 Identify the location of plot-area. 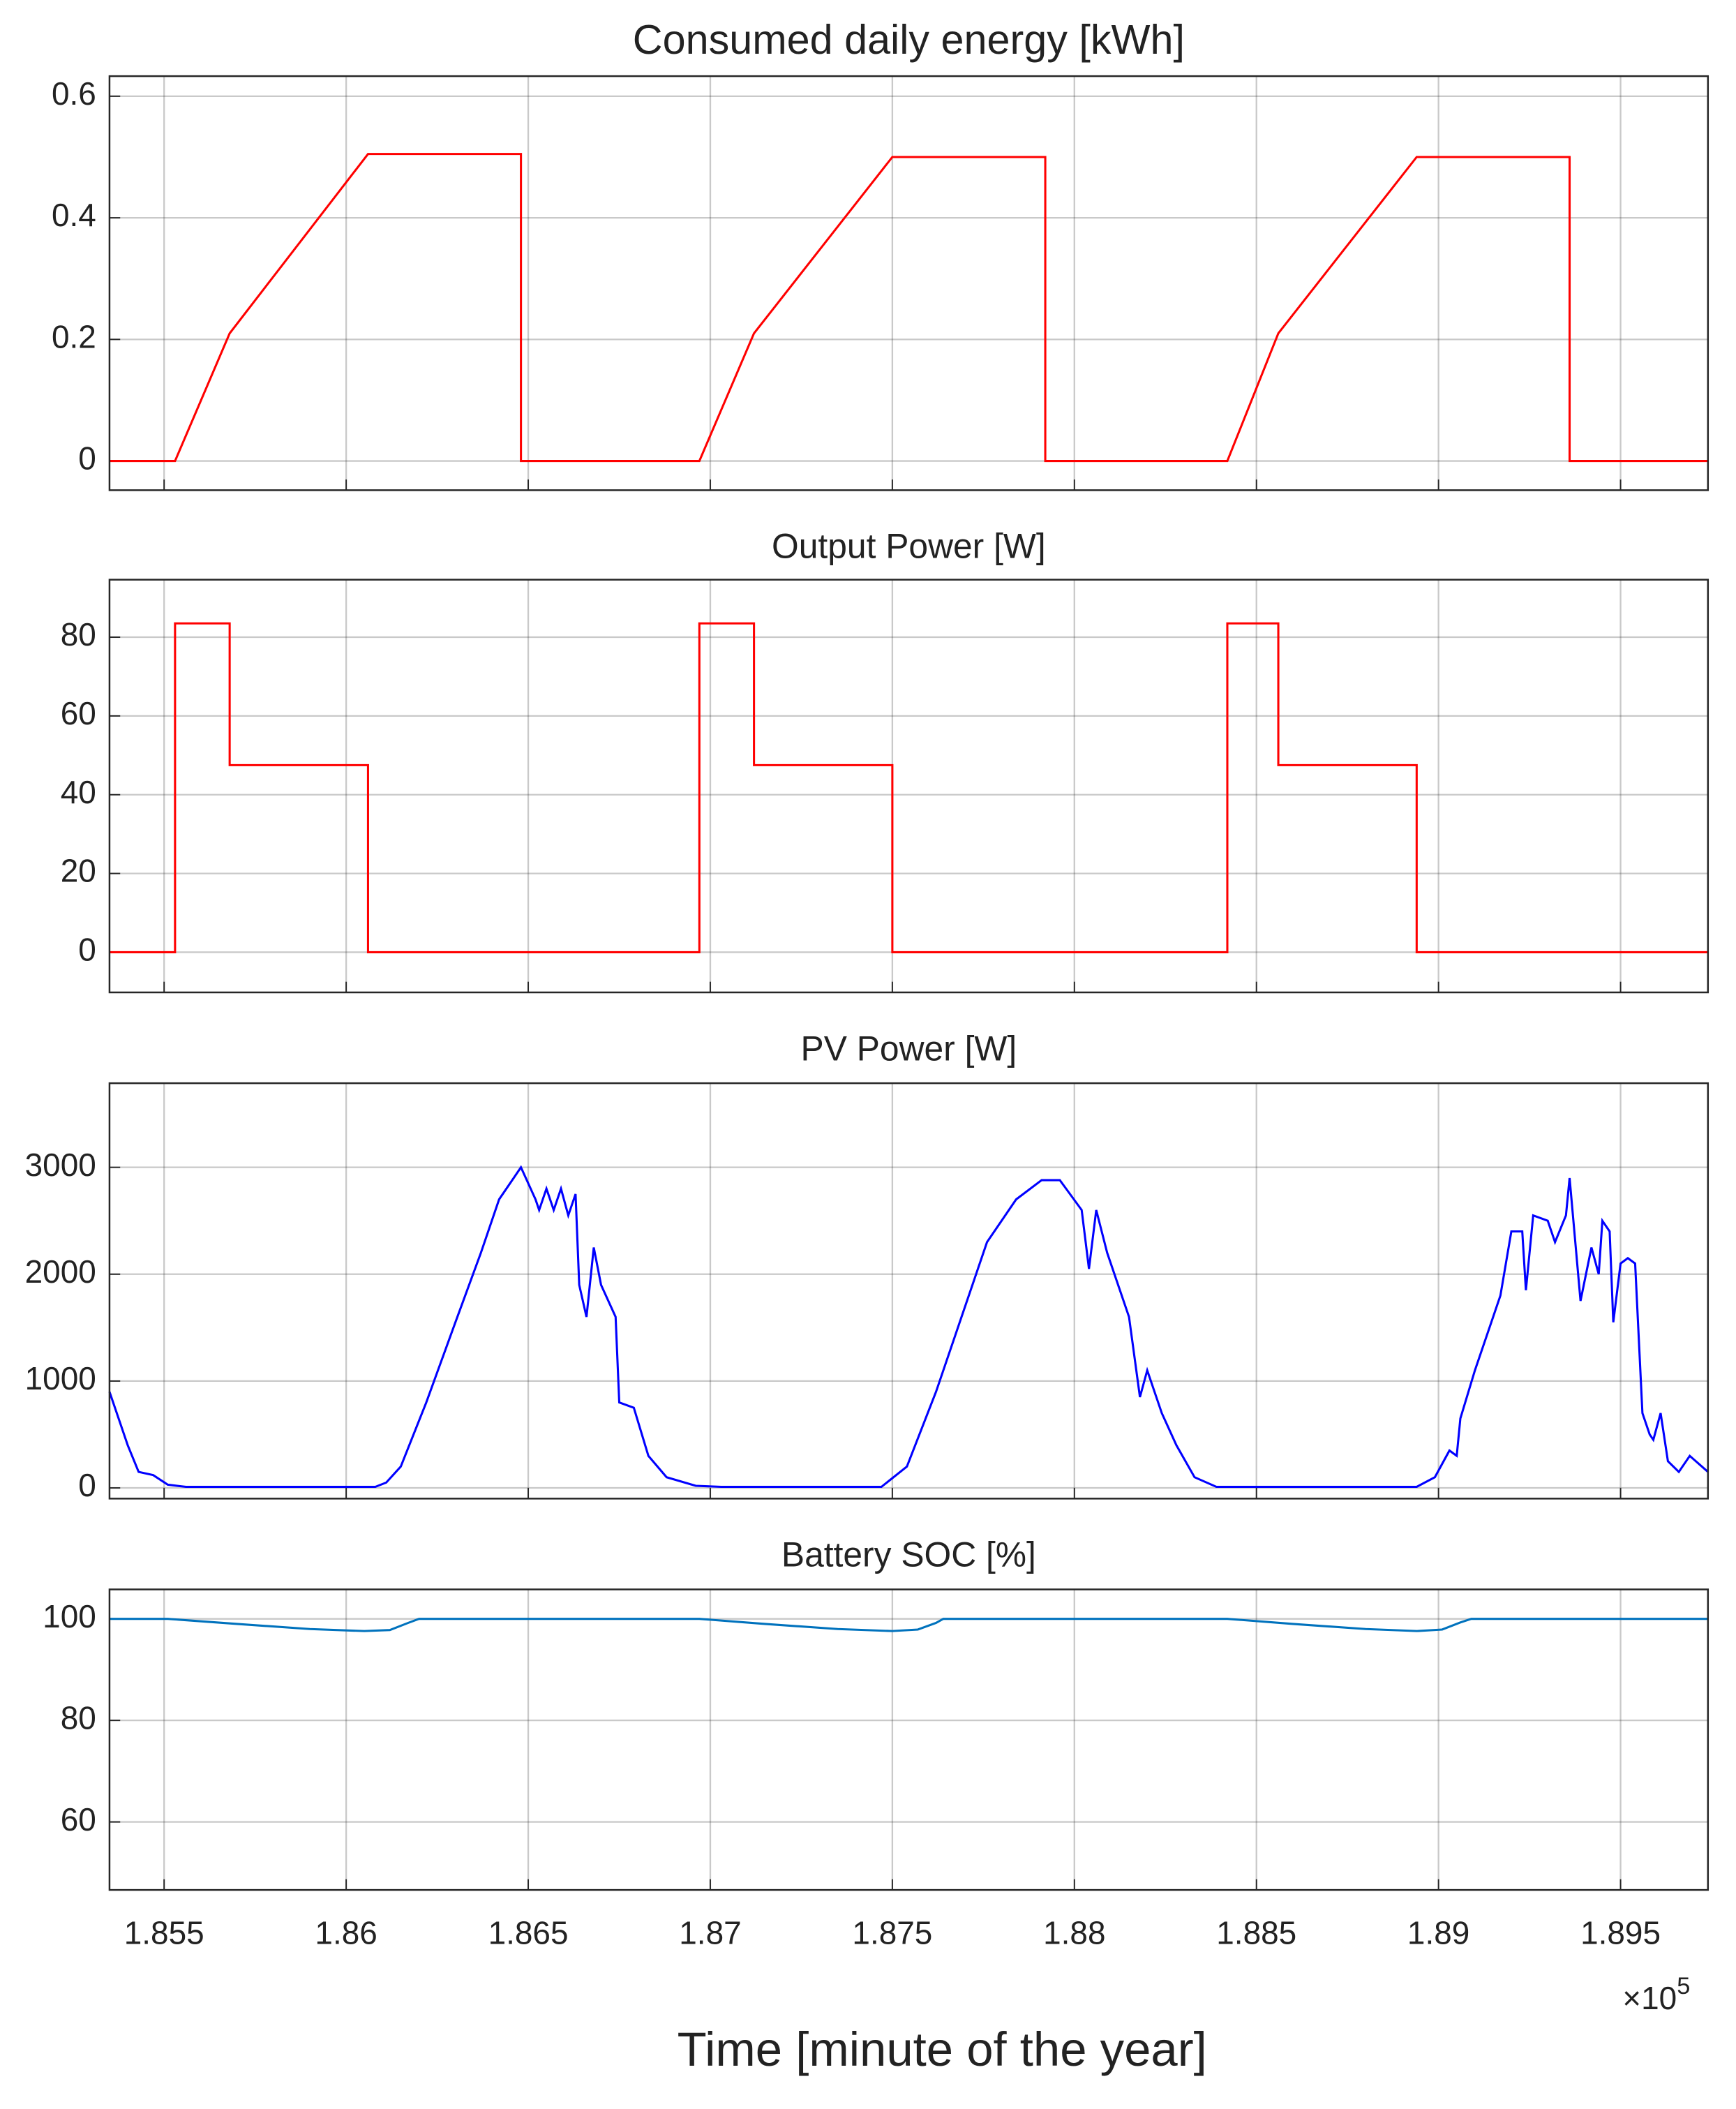
(908, 1740).